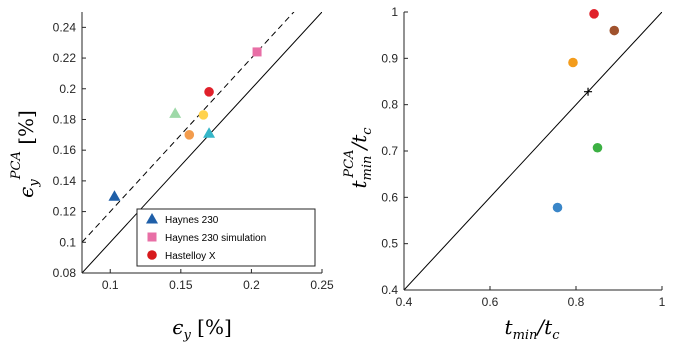 This screenshot has width=678, height=345. Describe the element at coordinates (389, 58) in the screenshot. I see `panel-b-y-tick-label: 0.9` at that location.